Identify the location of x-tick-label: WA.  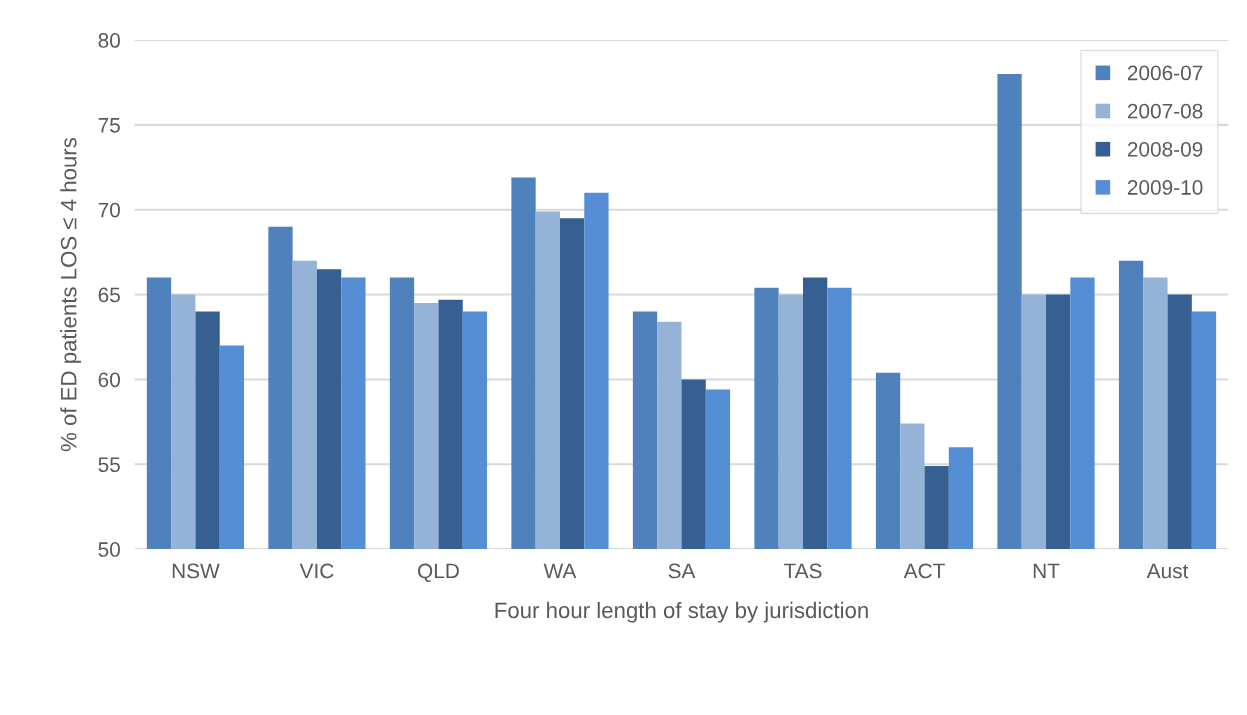
(560, 571).